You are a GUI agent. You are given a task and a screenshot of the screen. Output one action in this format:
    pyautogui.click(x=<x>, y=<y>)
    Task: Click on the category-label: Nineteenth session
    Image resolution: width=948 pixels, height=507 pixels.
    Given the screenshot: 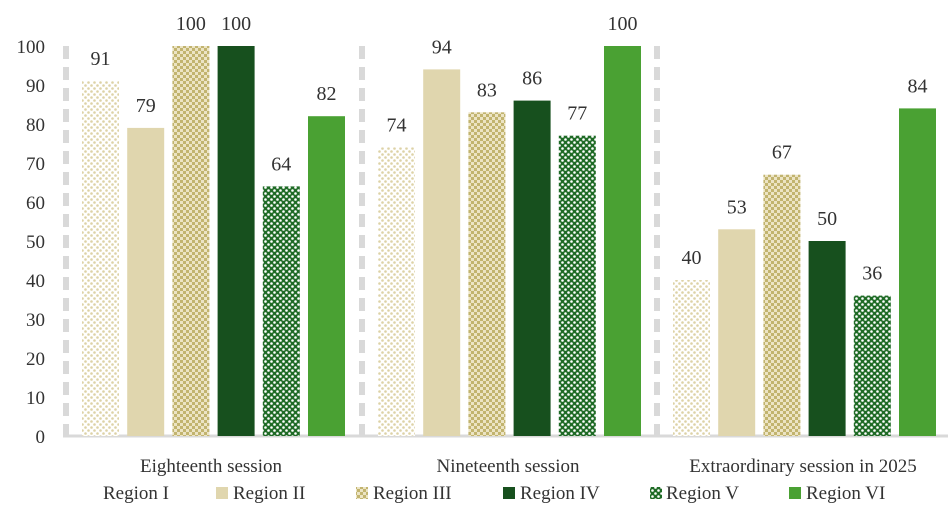 What is the action you would take?
    pyautogui.click(x=508, y=466)
    